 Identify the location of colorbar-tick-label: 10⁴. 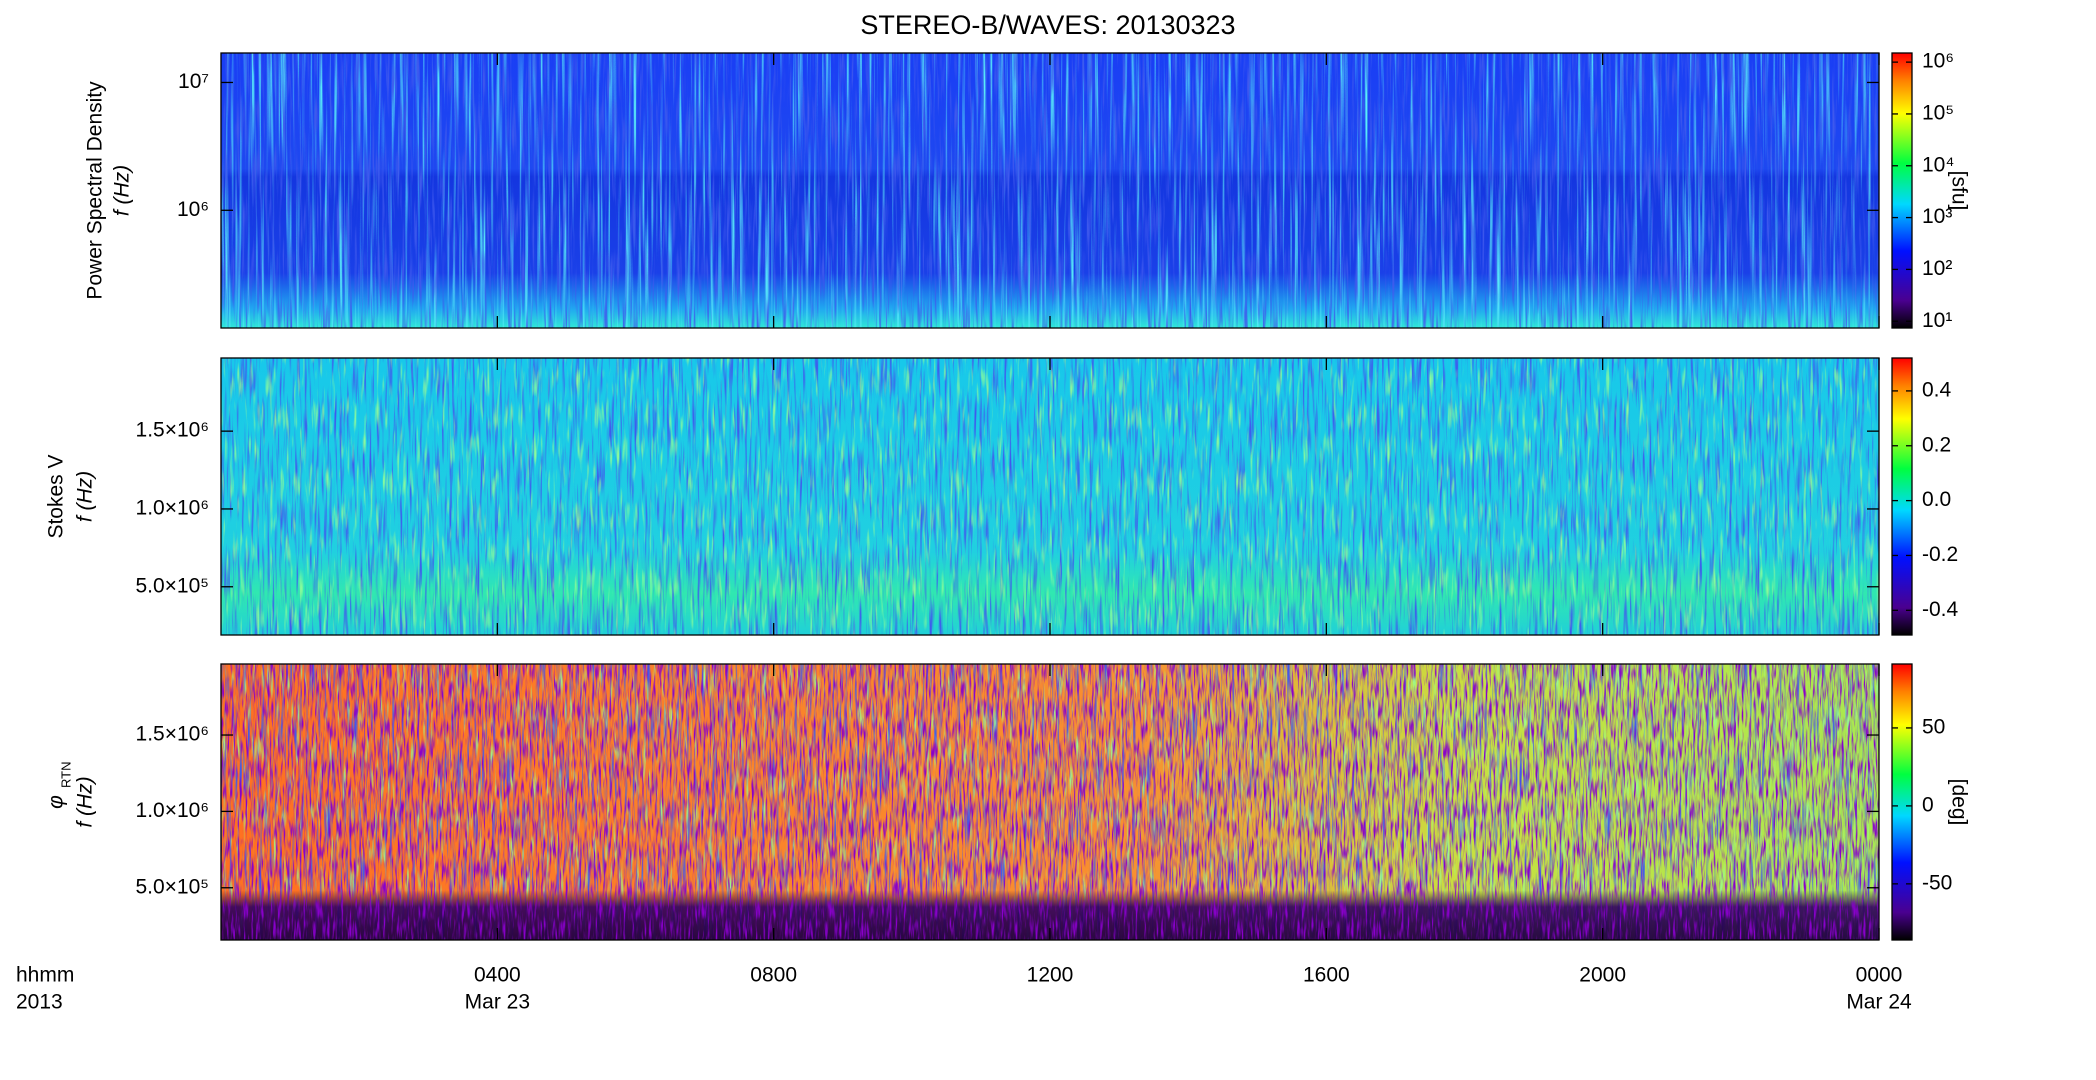
(1938, 164).